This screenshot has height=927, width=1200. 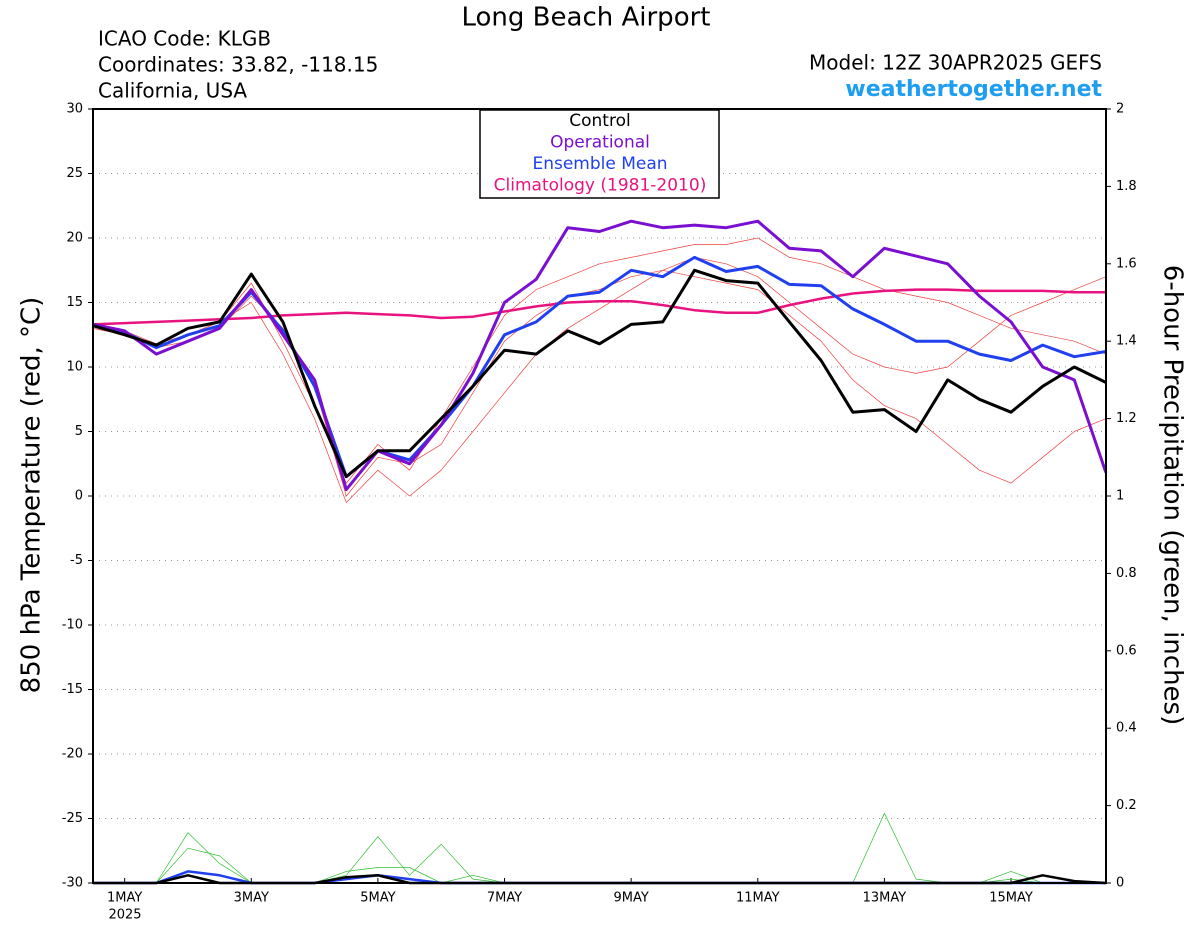 I want to click on x-tick-label: 5MAY, so click(x=377, y=898).